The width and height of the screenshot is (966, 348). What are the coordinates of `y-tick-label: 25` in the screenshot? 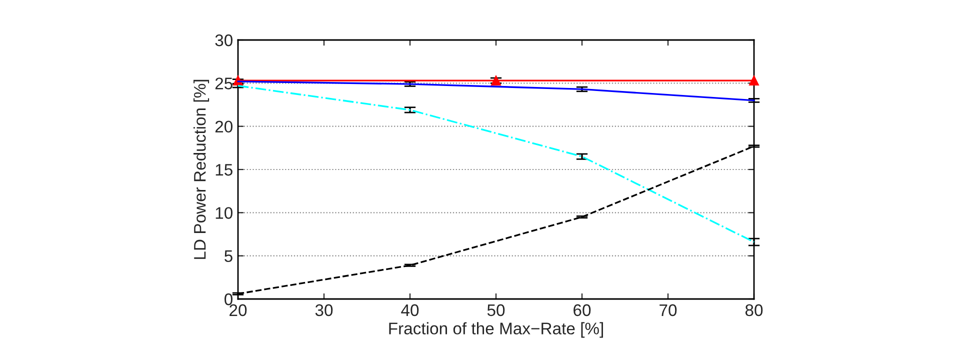 It's located at (223, 84).